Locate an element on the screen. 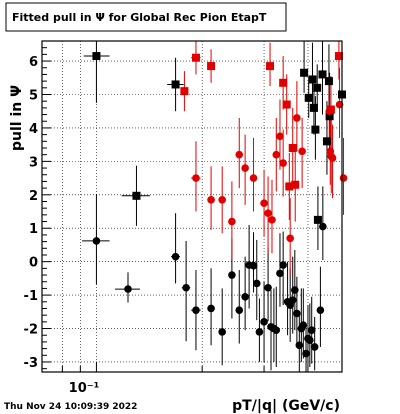 The image size is (400, 414). footer-timestamp: Thu Nov 24 10:09:39 2022 is located at coordinates (70, 407).